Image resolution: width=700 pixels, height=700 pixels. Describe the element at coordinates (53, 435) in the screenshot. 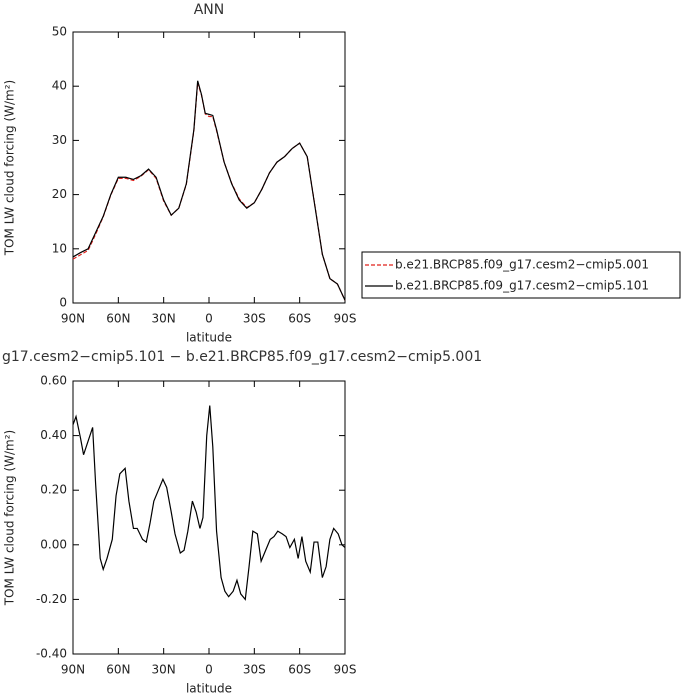

I see `y-tick-label: 0.40` at that location.